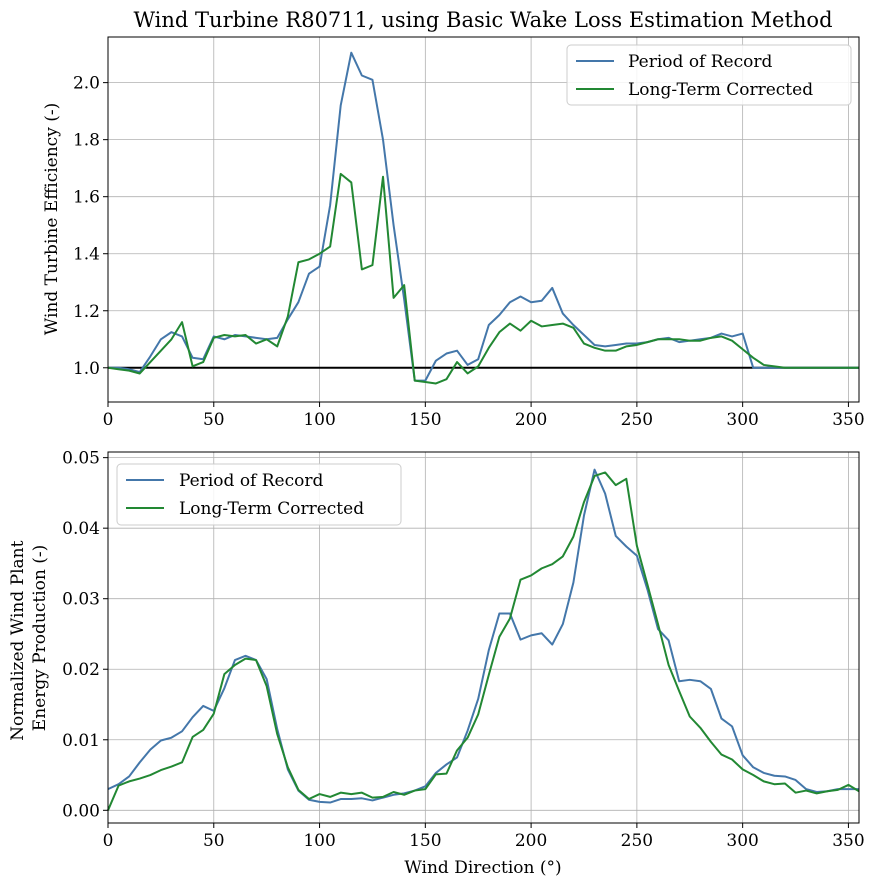 The height and width of the screenshot is (888, 882). Describe the element at coordinates (81, 600) in the screenshot. I see `y-tick-label: 0.03` at that location.